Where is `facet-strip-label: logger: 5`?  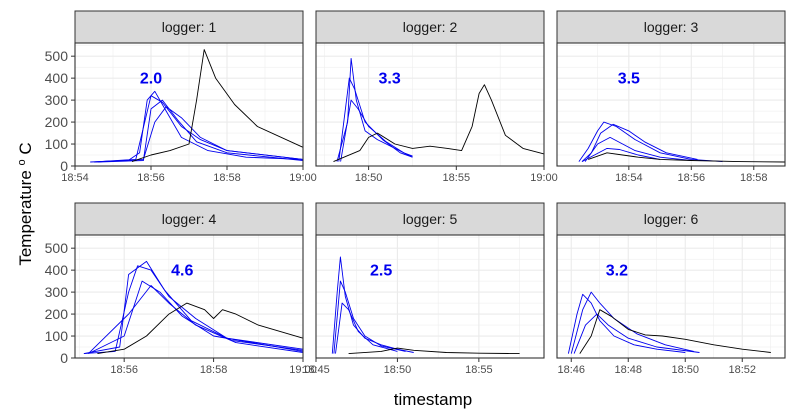
facet-strip-label: logger: 5 is located at coordinates (430, 219).